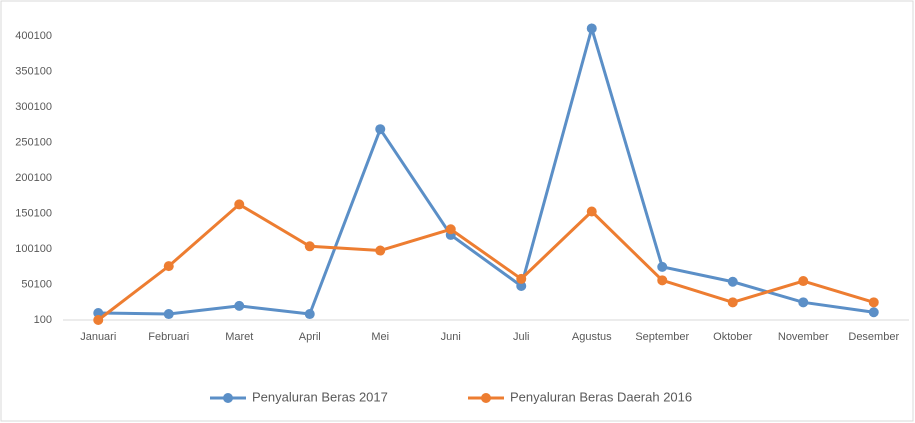 This screenshot has height=423, width=915. What do you see at coordinates (98, 337) in the screenshot?
I see `x-tick-label: Januari` at bounding box center [98, 337].